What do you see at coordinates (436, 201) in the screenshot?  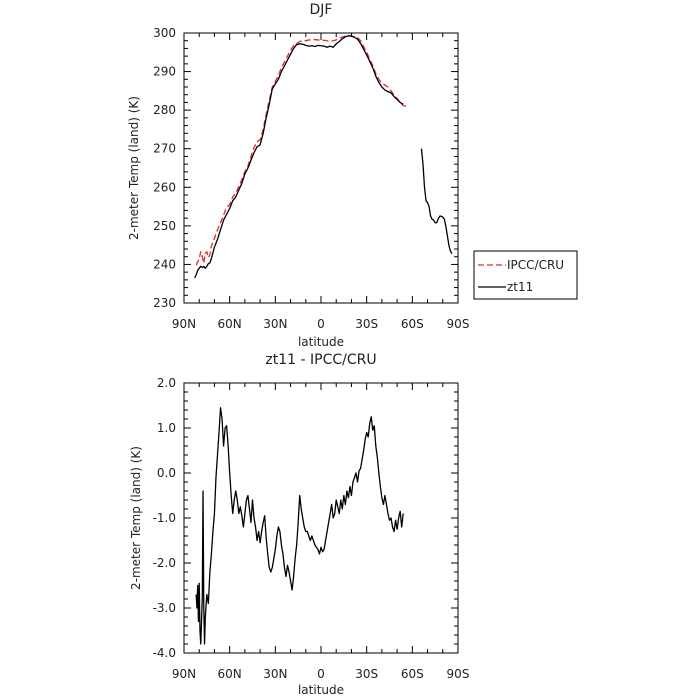 I see `series-line-zt11-seg1` at bounding box center [436, 201].